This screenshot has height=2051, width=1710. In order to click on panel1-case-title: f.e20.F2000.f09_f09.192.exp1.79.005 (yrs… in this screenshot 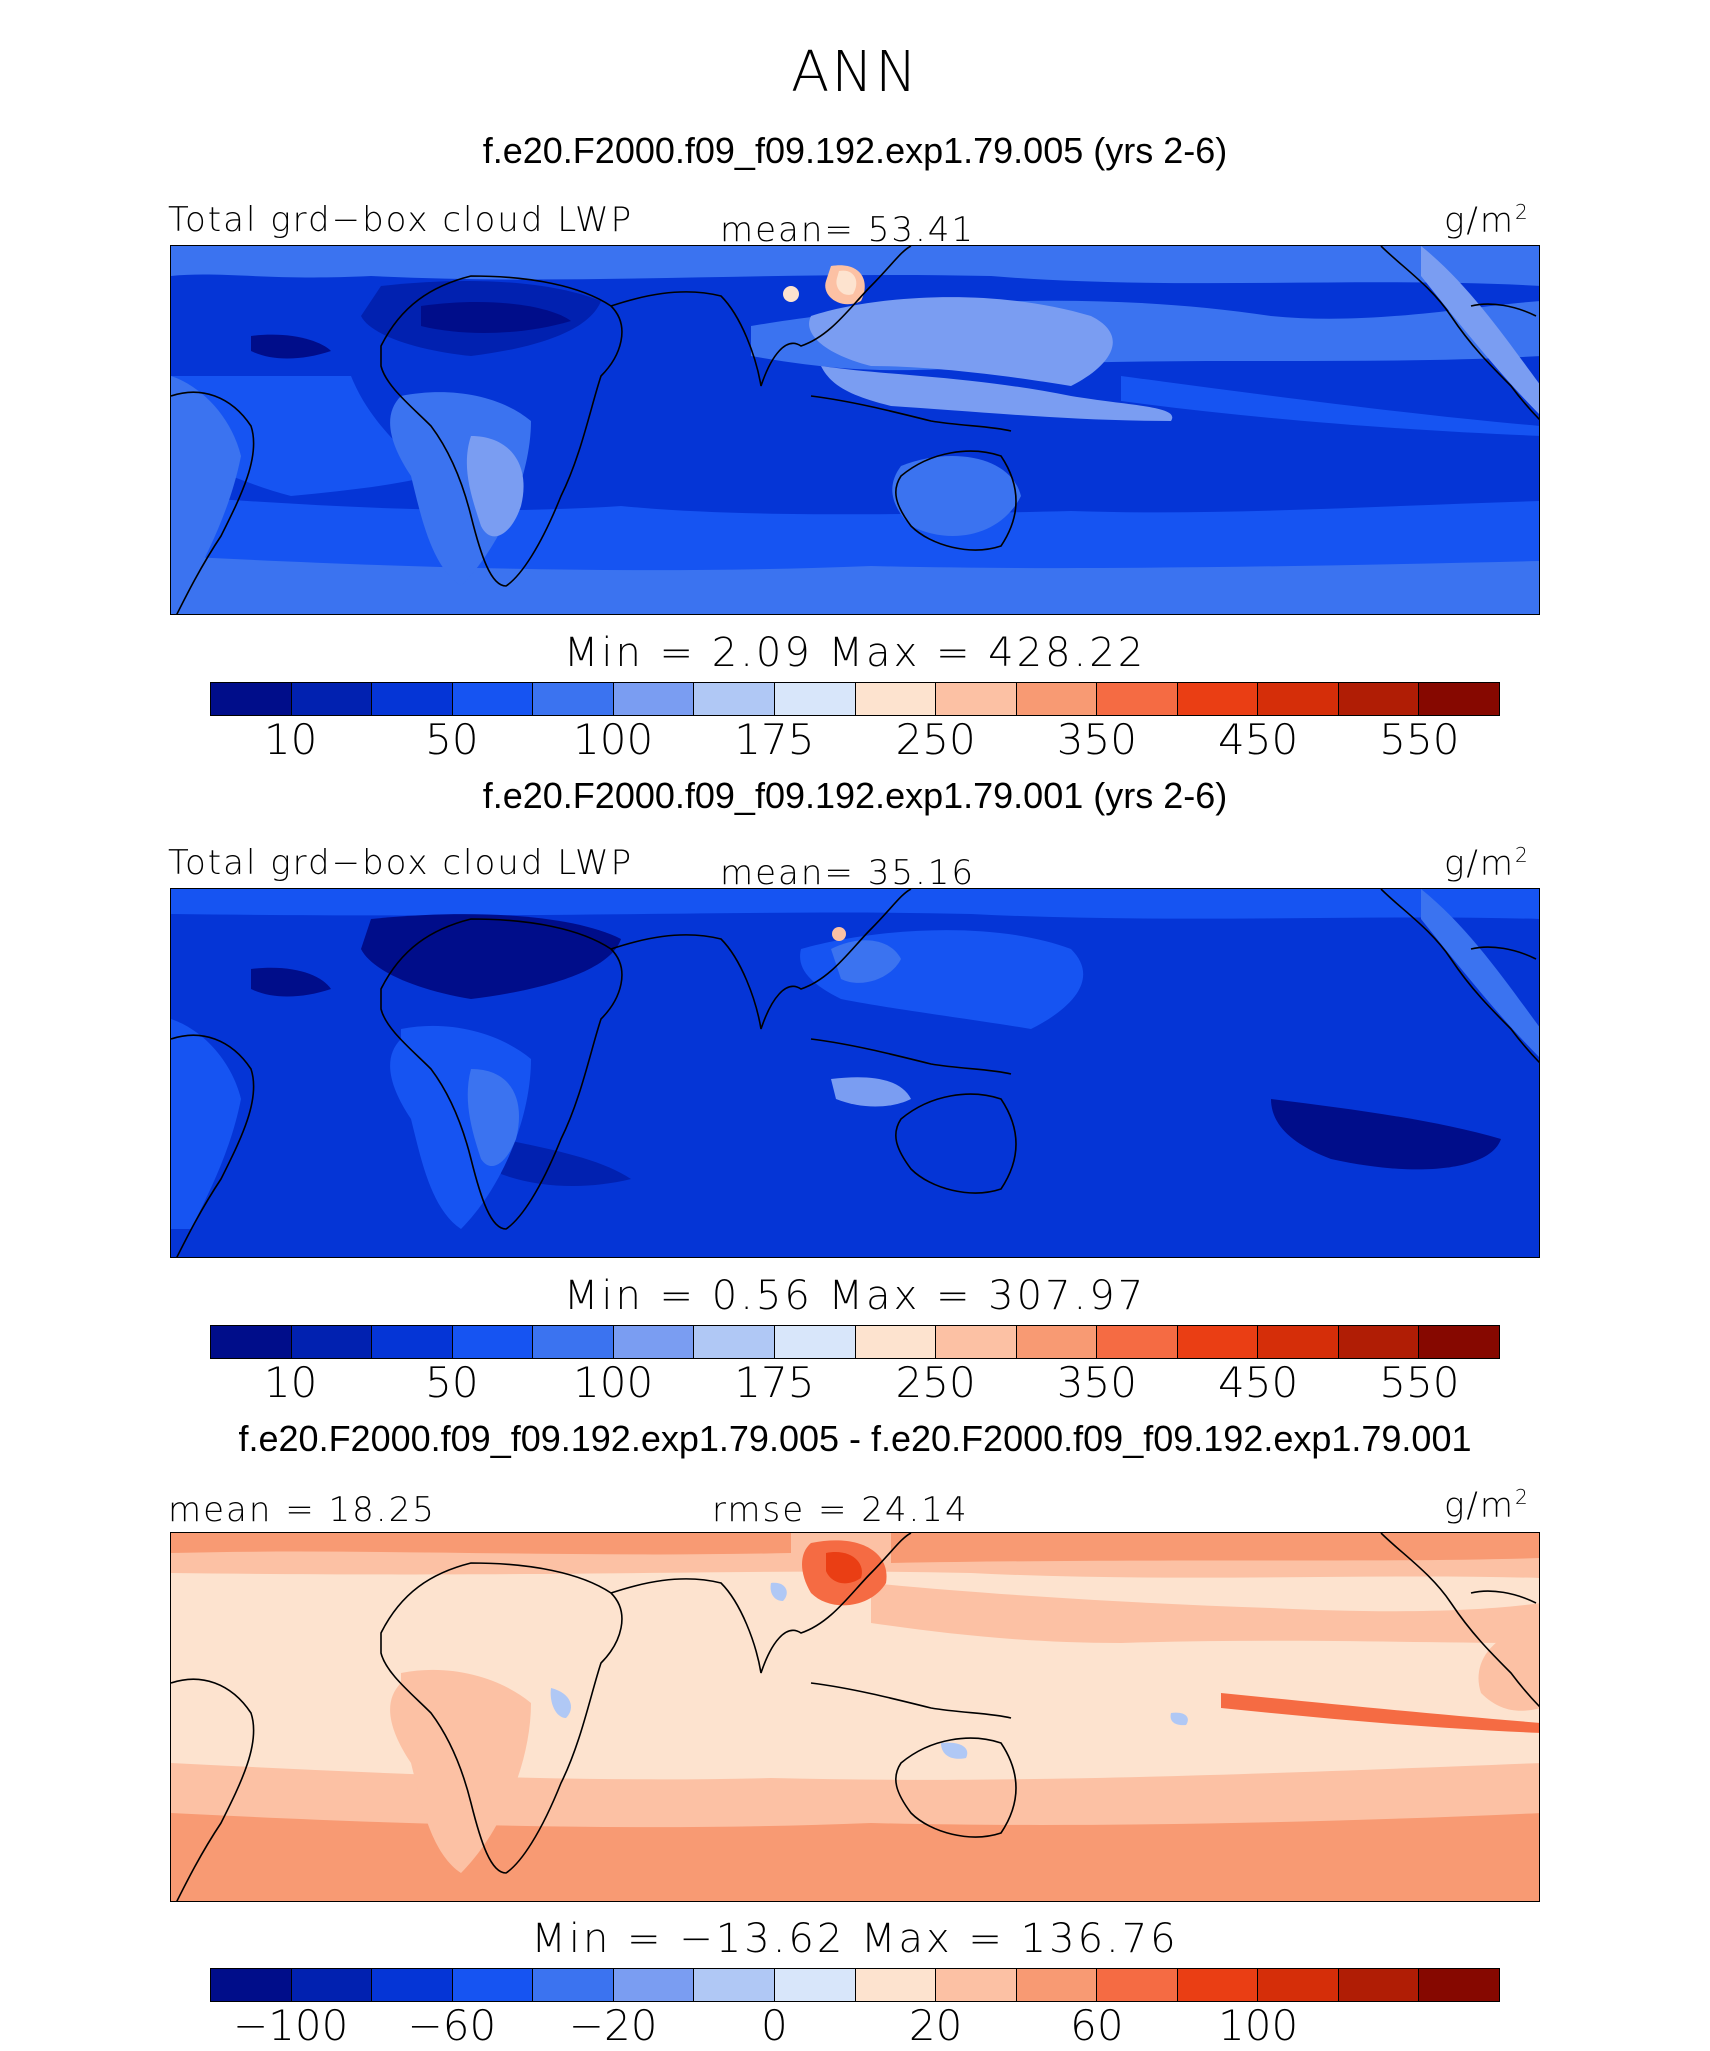, I will do `click(855, 150)`.